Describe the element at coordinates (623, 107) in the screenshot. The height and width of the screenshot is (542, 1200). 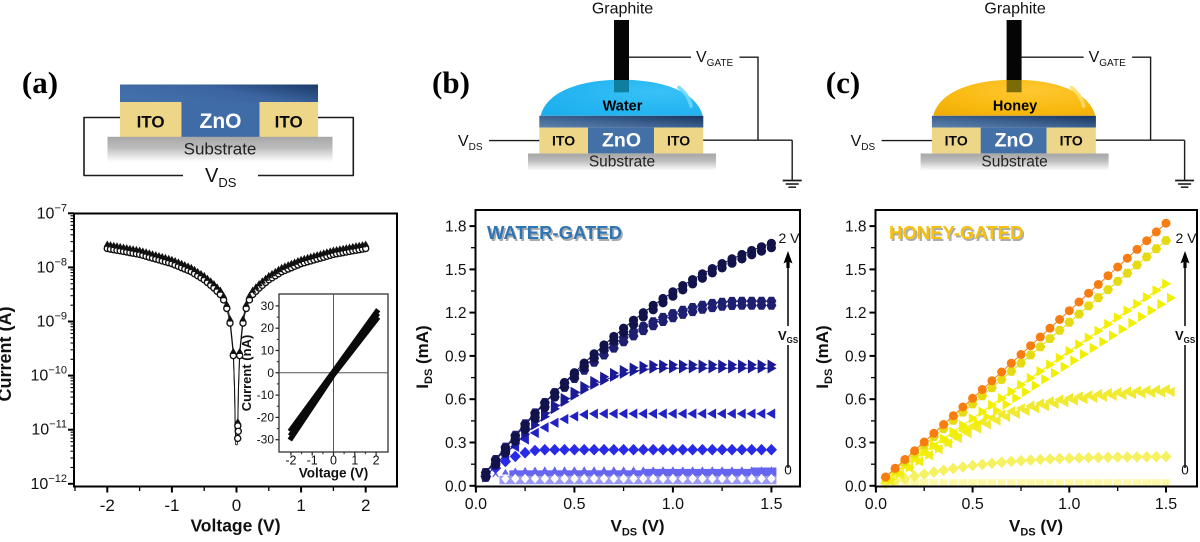
I see `svg-text: Water` at that location.